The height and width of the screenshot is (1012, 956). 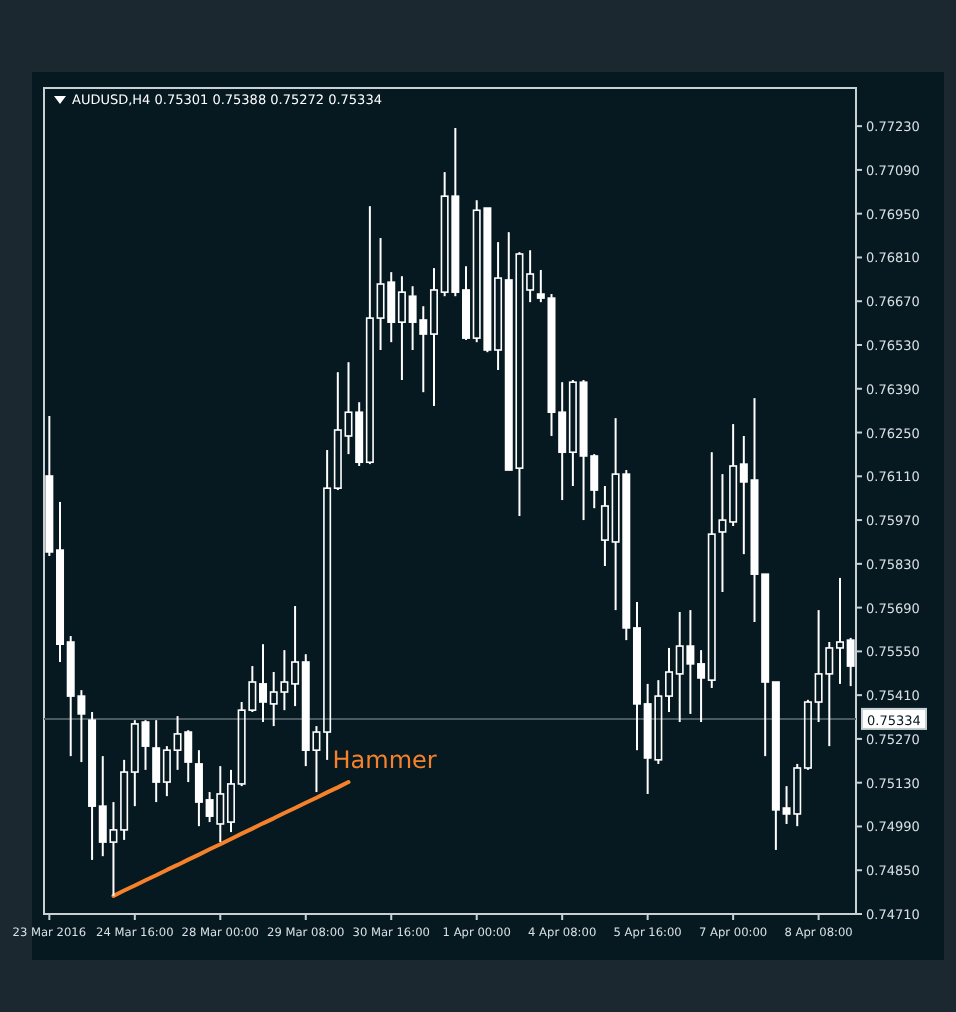 I want to click on line-series, so click(x=231, y=839).